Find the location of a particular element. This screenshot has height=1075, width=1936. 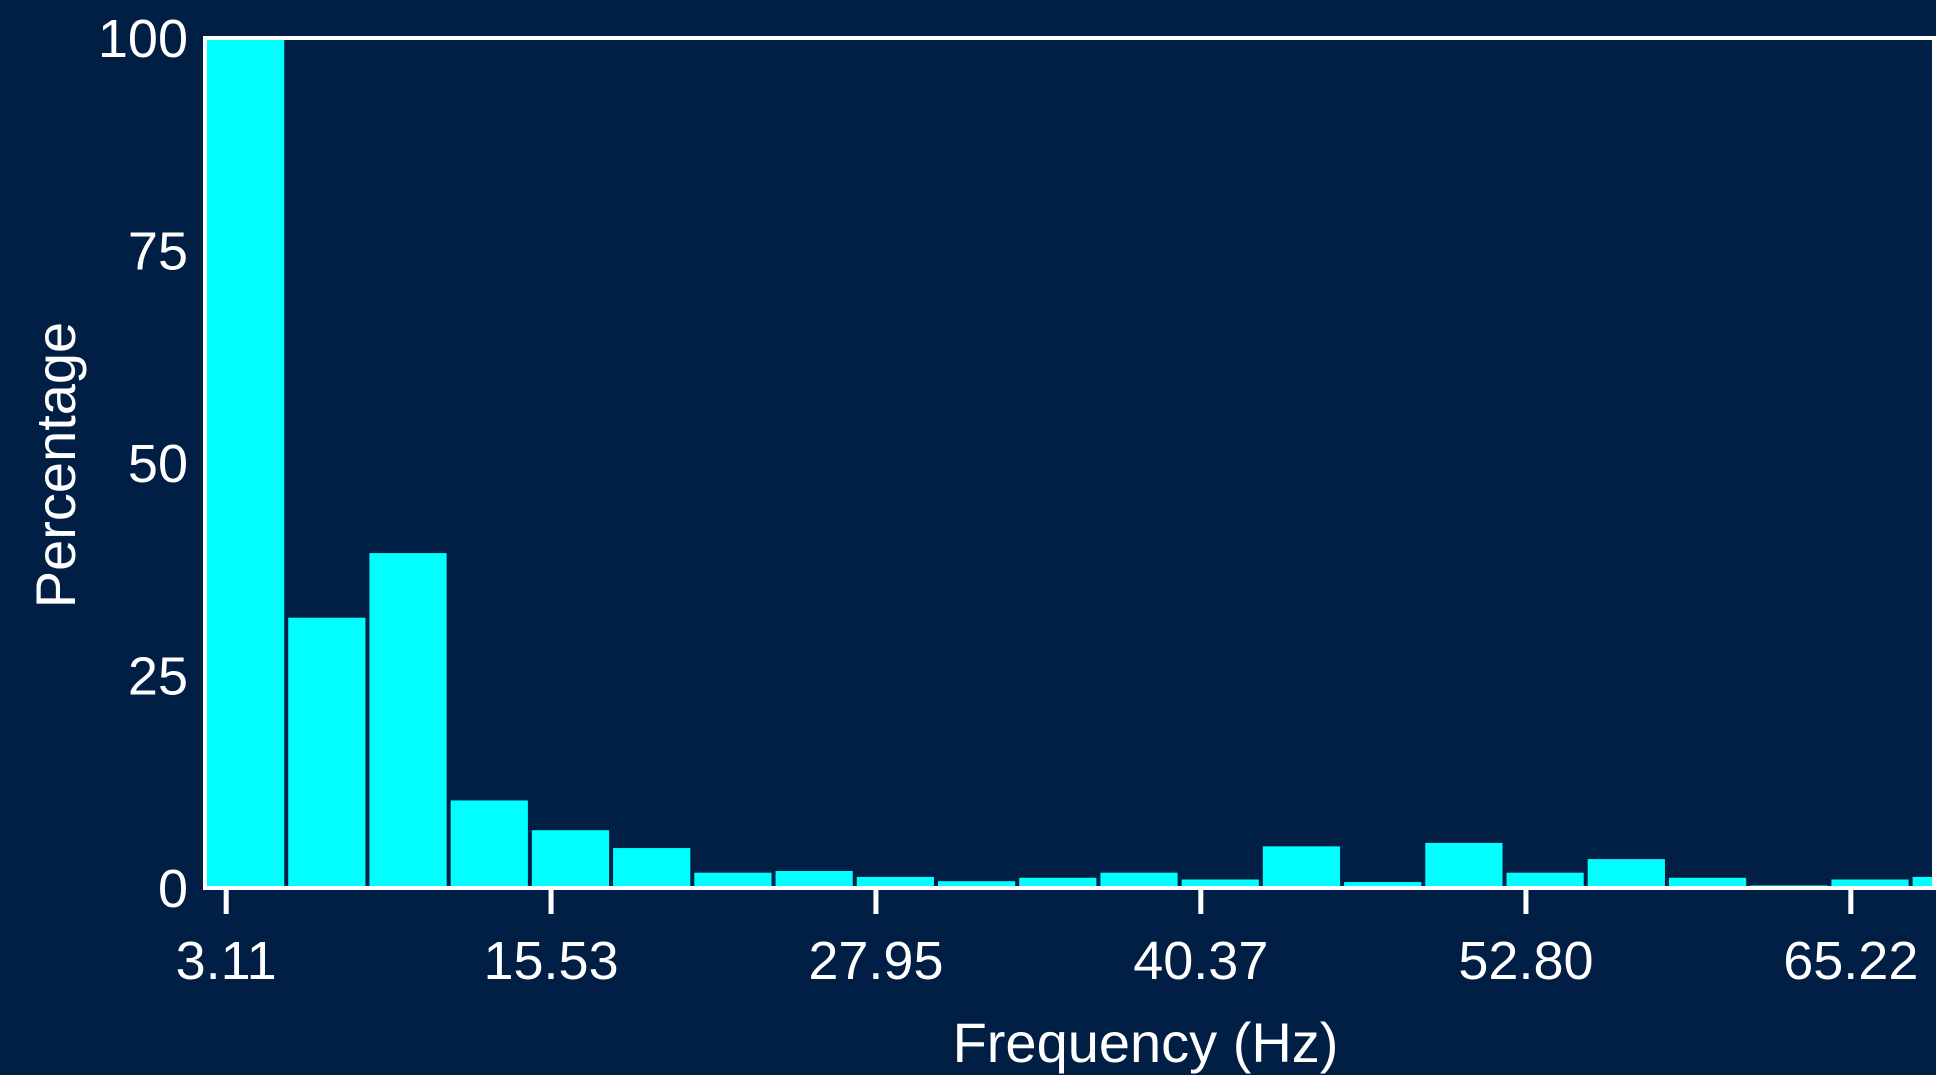

x-tick-label: 52.80 is located at coordinates (1525, 961).